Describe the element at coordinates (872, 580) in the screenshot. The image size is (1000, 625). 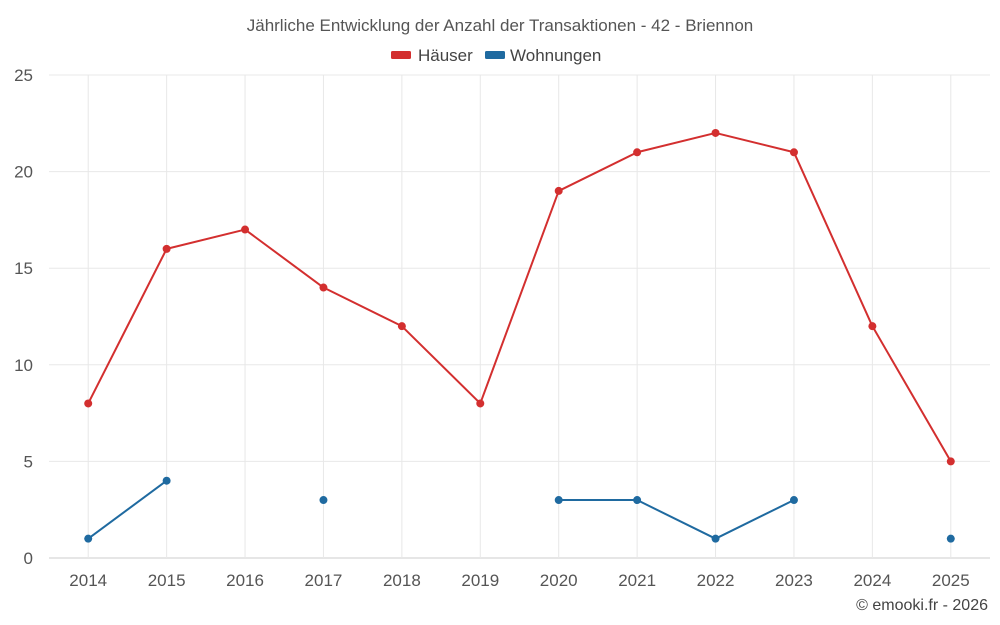
I see `x-tick-label: 2024` at that location.